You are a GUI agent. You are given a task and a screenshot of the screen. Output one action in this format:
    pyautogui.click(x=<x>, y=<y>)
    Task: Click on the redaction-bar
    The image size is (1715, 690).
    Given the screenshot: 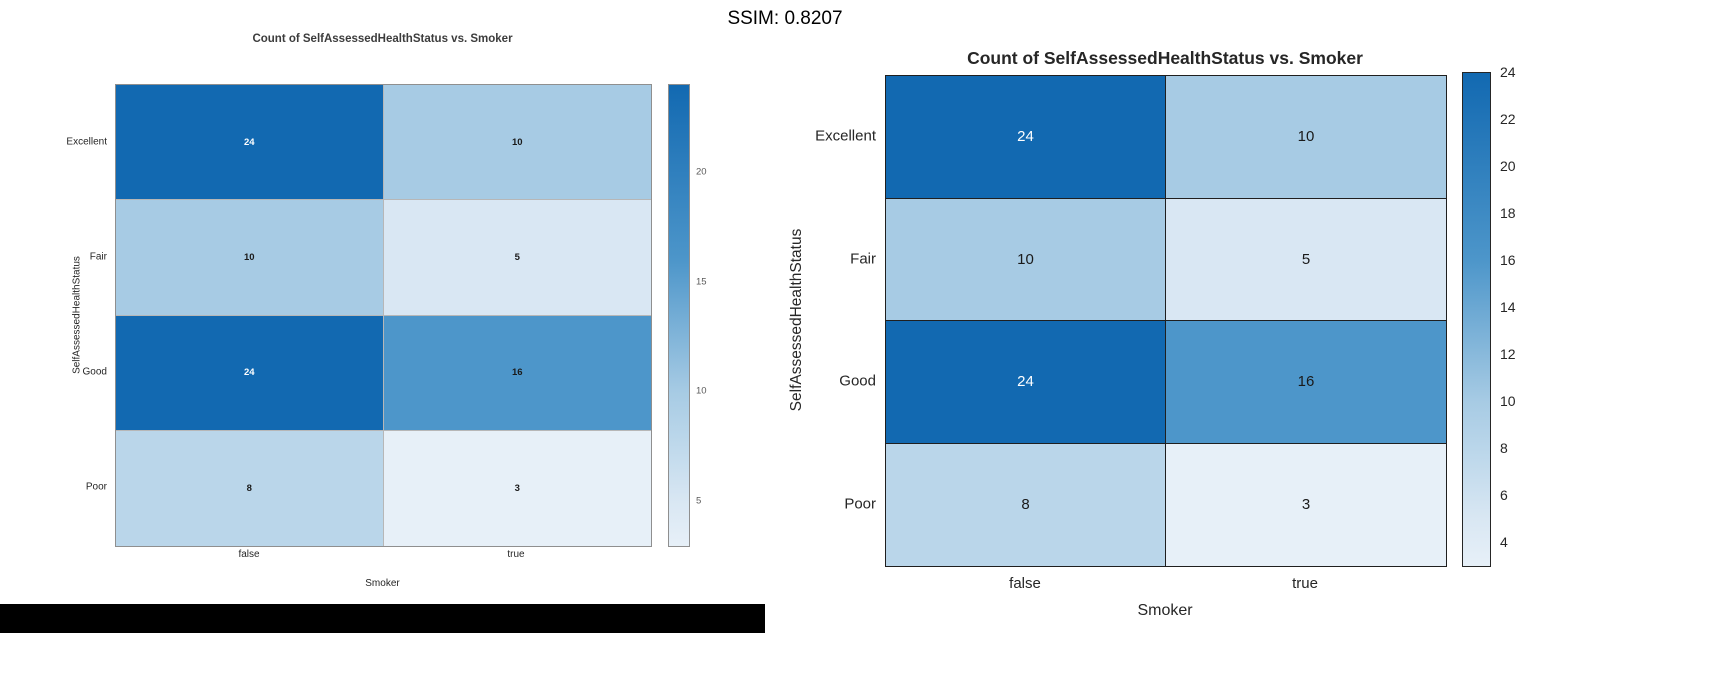 What is the action you would take?
    pyautogui.click(x=382, y=618)
    